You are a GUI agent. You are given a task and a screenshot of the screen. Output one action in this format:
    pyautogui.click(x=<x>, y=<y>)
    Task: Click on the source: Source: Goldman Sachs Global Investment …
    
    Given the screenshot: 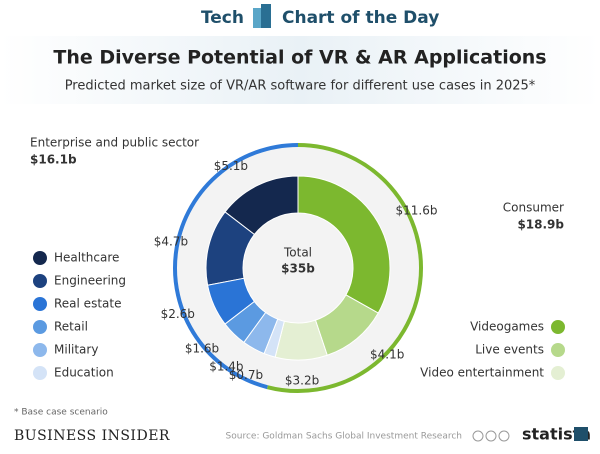 What is the action you would take?
    pyautogui.click(x=344, y=437)
    